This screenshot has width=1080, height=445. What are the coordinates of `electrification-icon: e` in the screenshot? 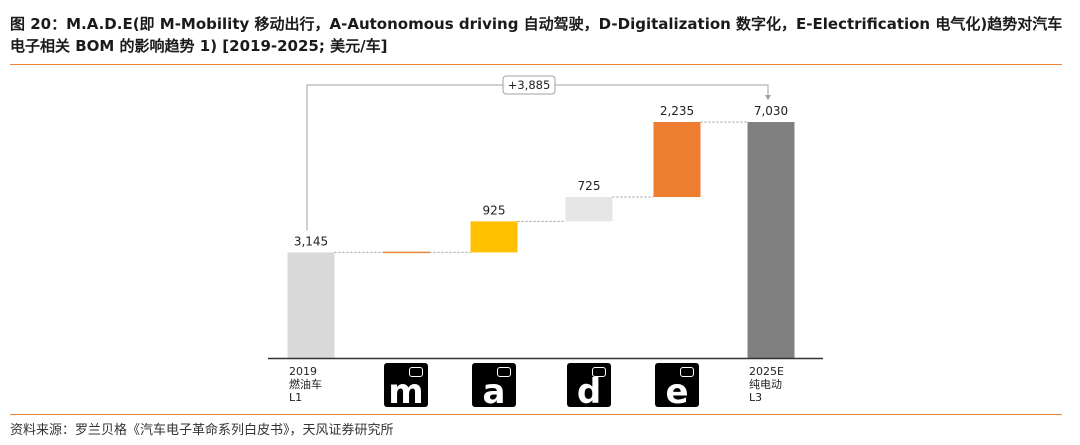 It's located at (677, 385).